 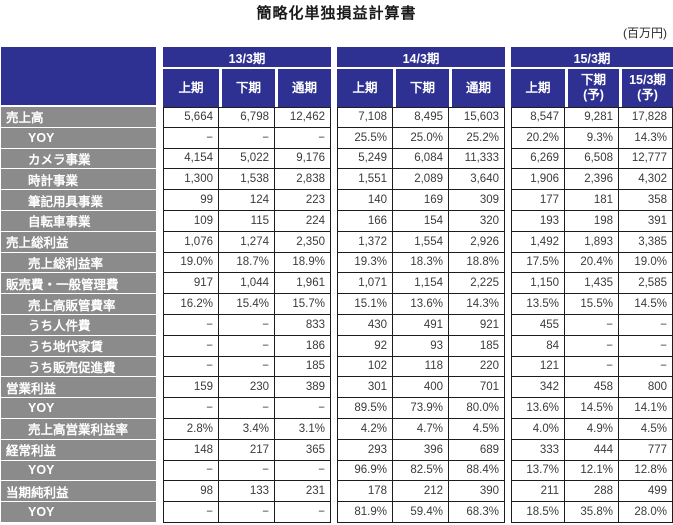 I want to click on value-cell: 1,906, so click(x=538, y=180).